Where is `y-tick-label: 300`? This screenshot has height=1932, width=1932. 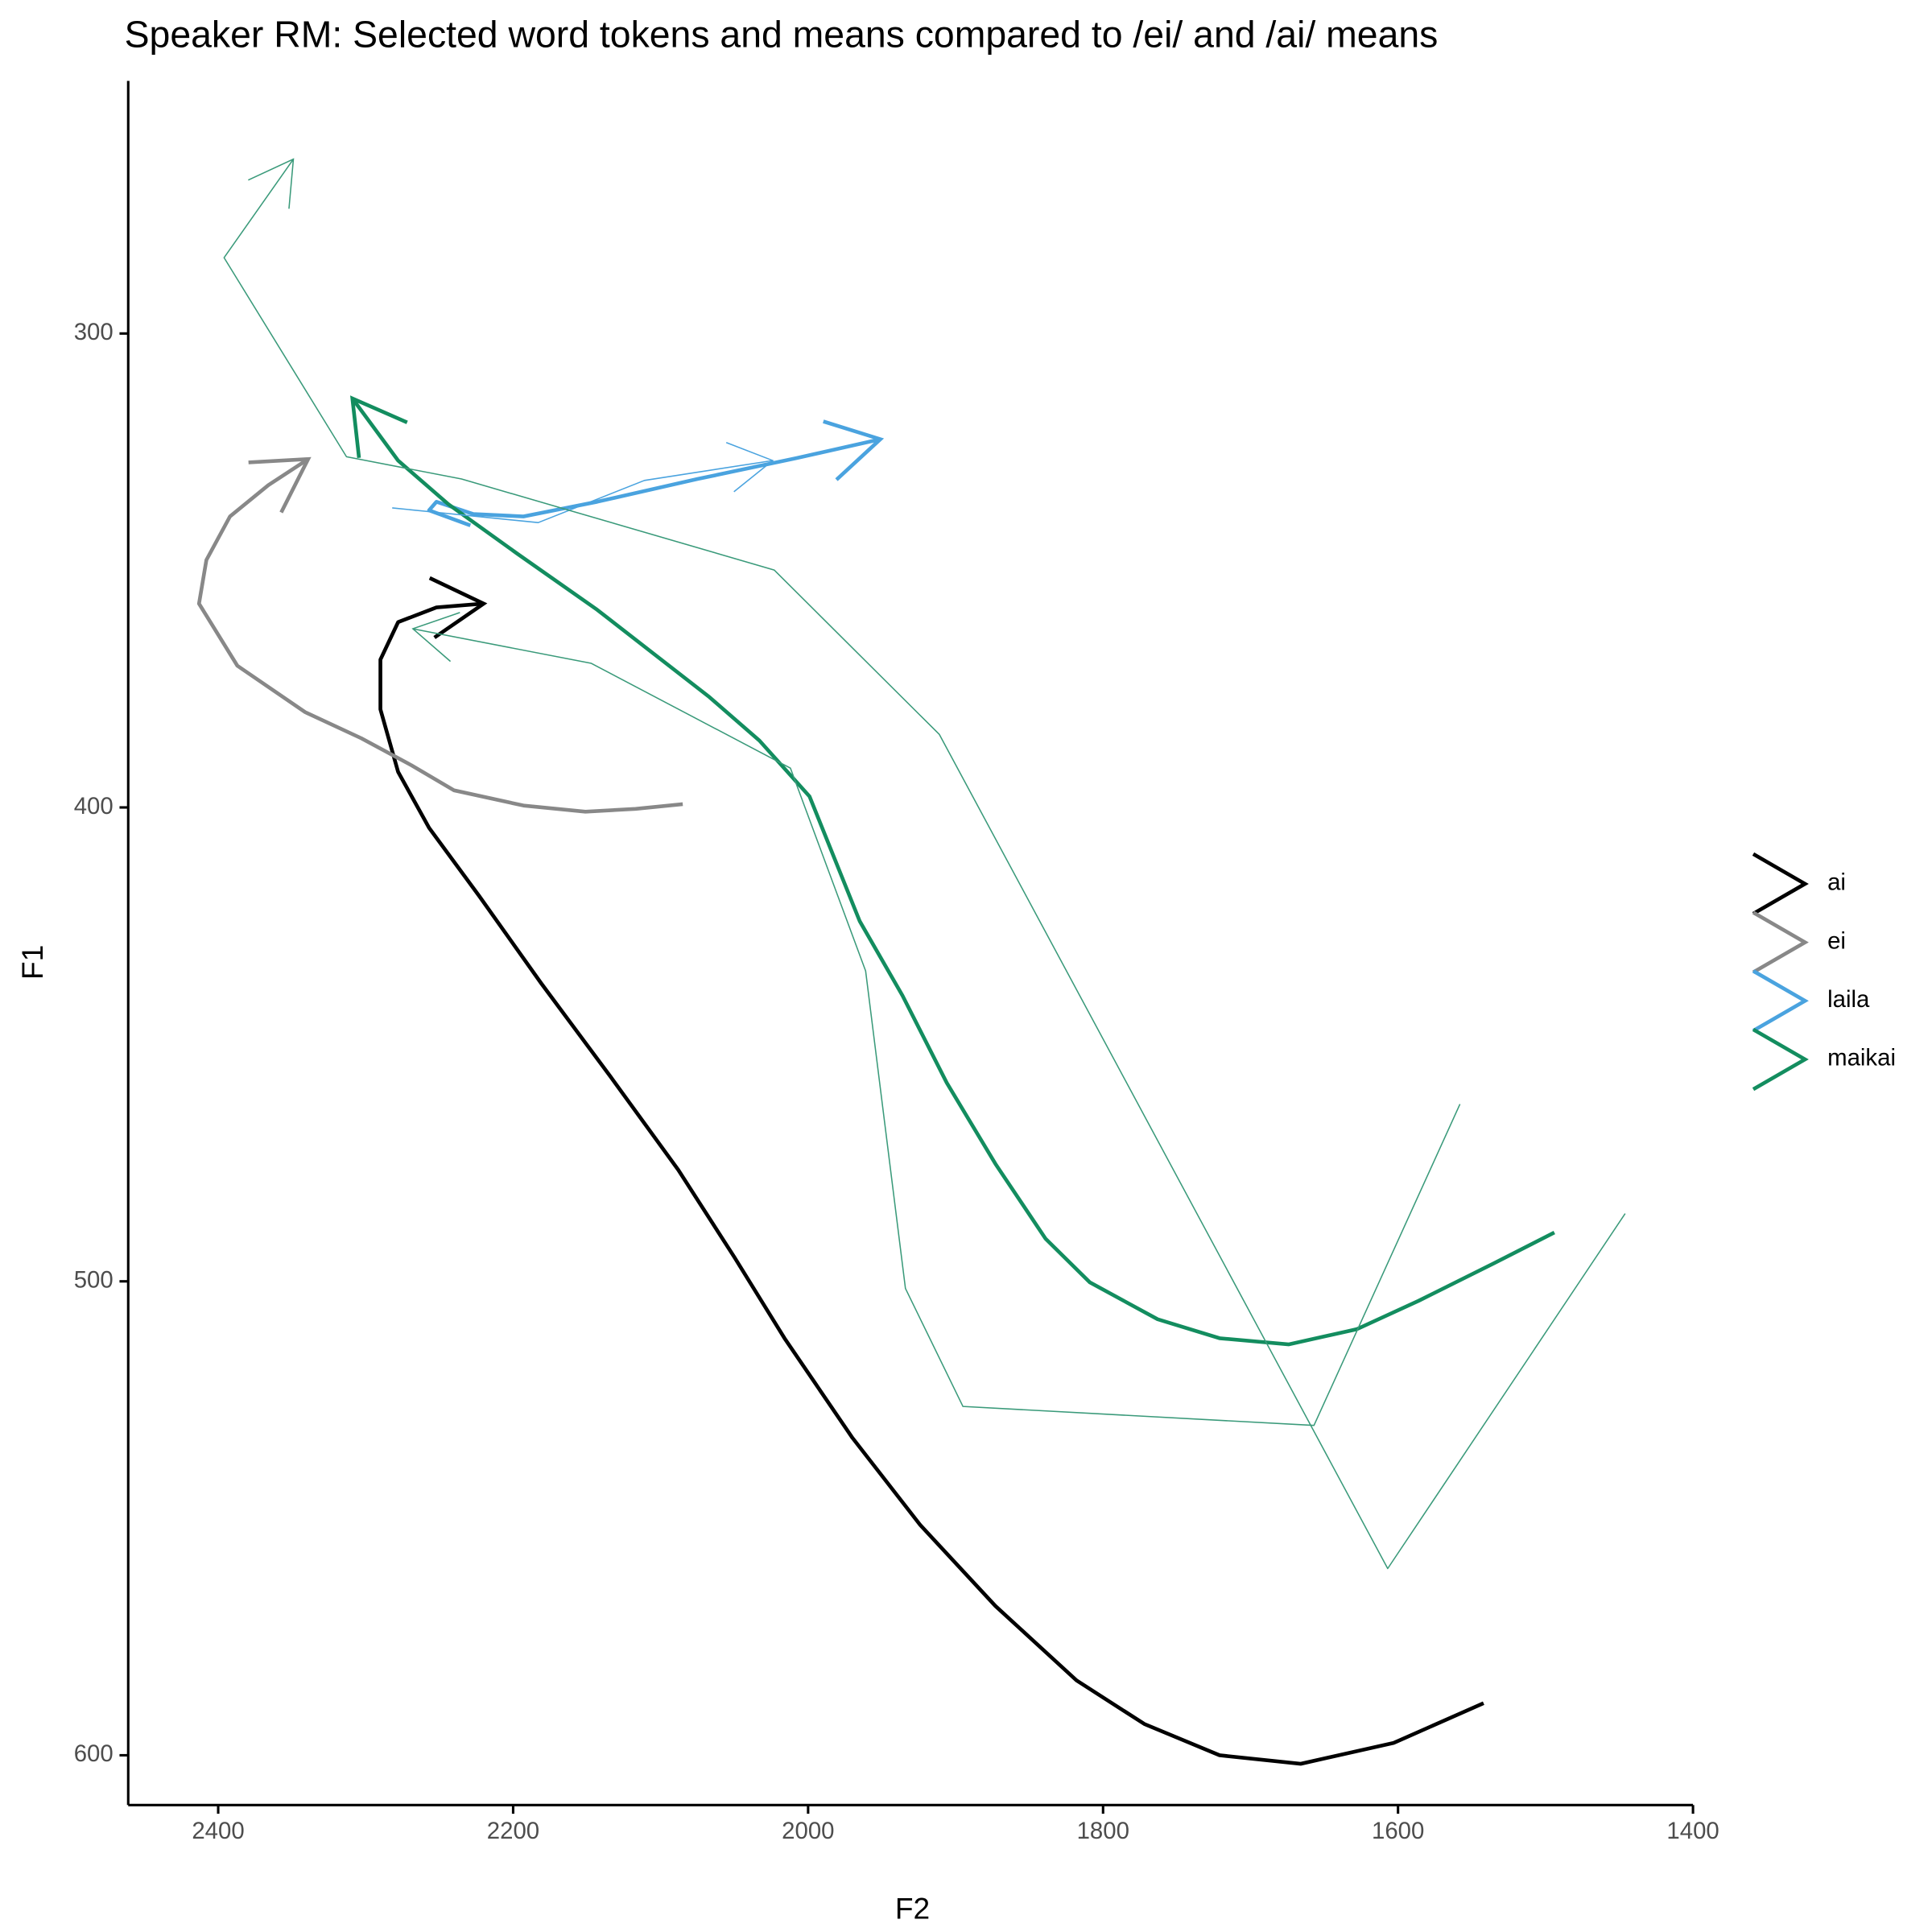
y-tick-label: 300 is located at coordinates (94, 332).